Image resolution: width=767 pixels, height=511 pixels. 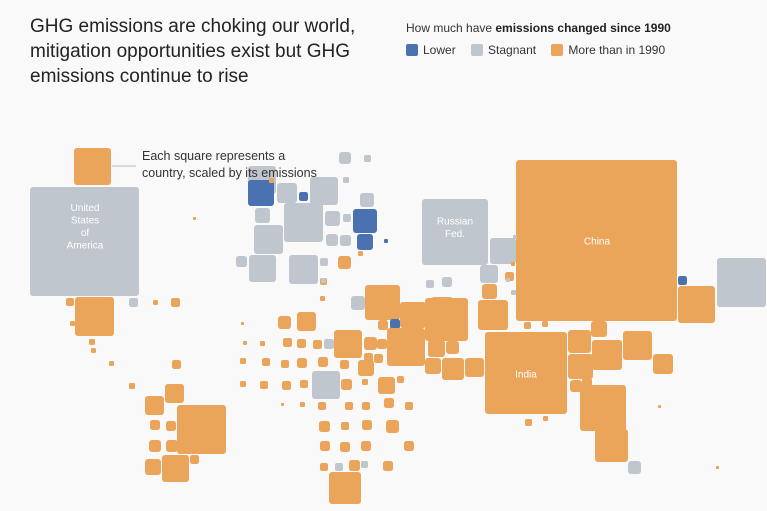 I want to click on legend-item-more: More than in 1990, so click(x=608, y=50).